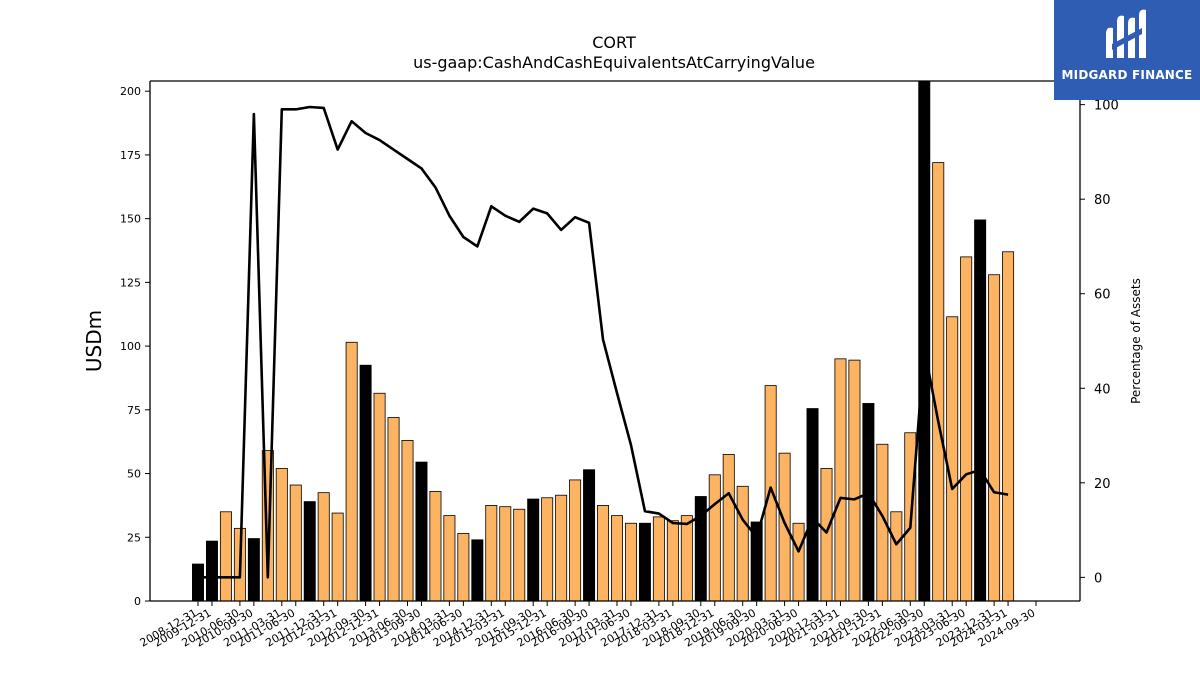 The width and height of the screenshot is (1200, 675). What do you see at coordinates (1099, 342) in the screenshot?
I see `y2-axis-ticks: 0 20 40 60 80 100` at bounding box center [1099, 342].